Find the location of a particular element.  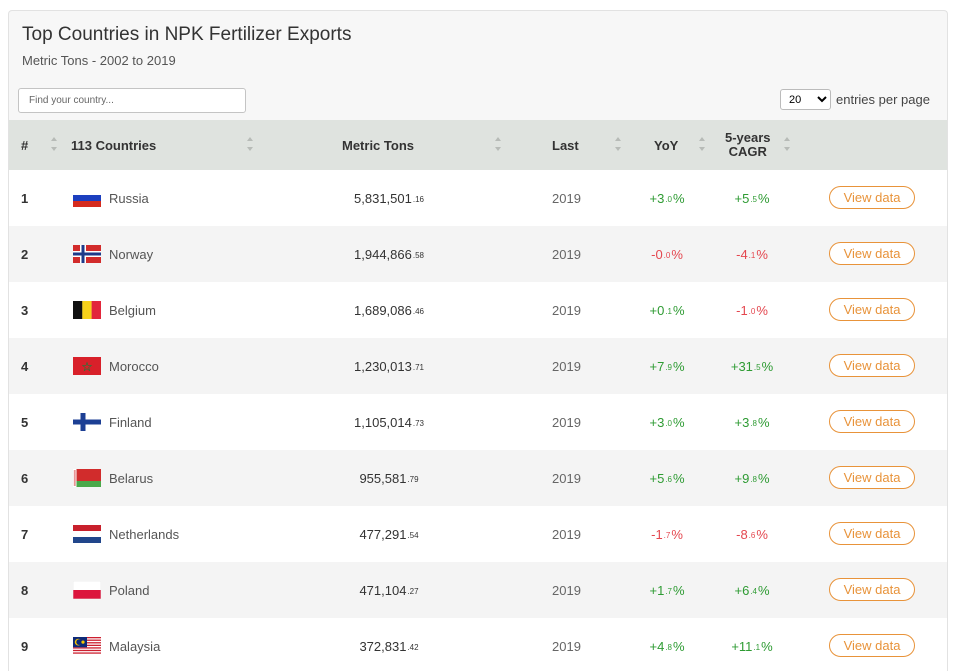

value-decimal: .79 is located at coordinates (413, 479).